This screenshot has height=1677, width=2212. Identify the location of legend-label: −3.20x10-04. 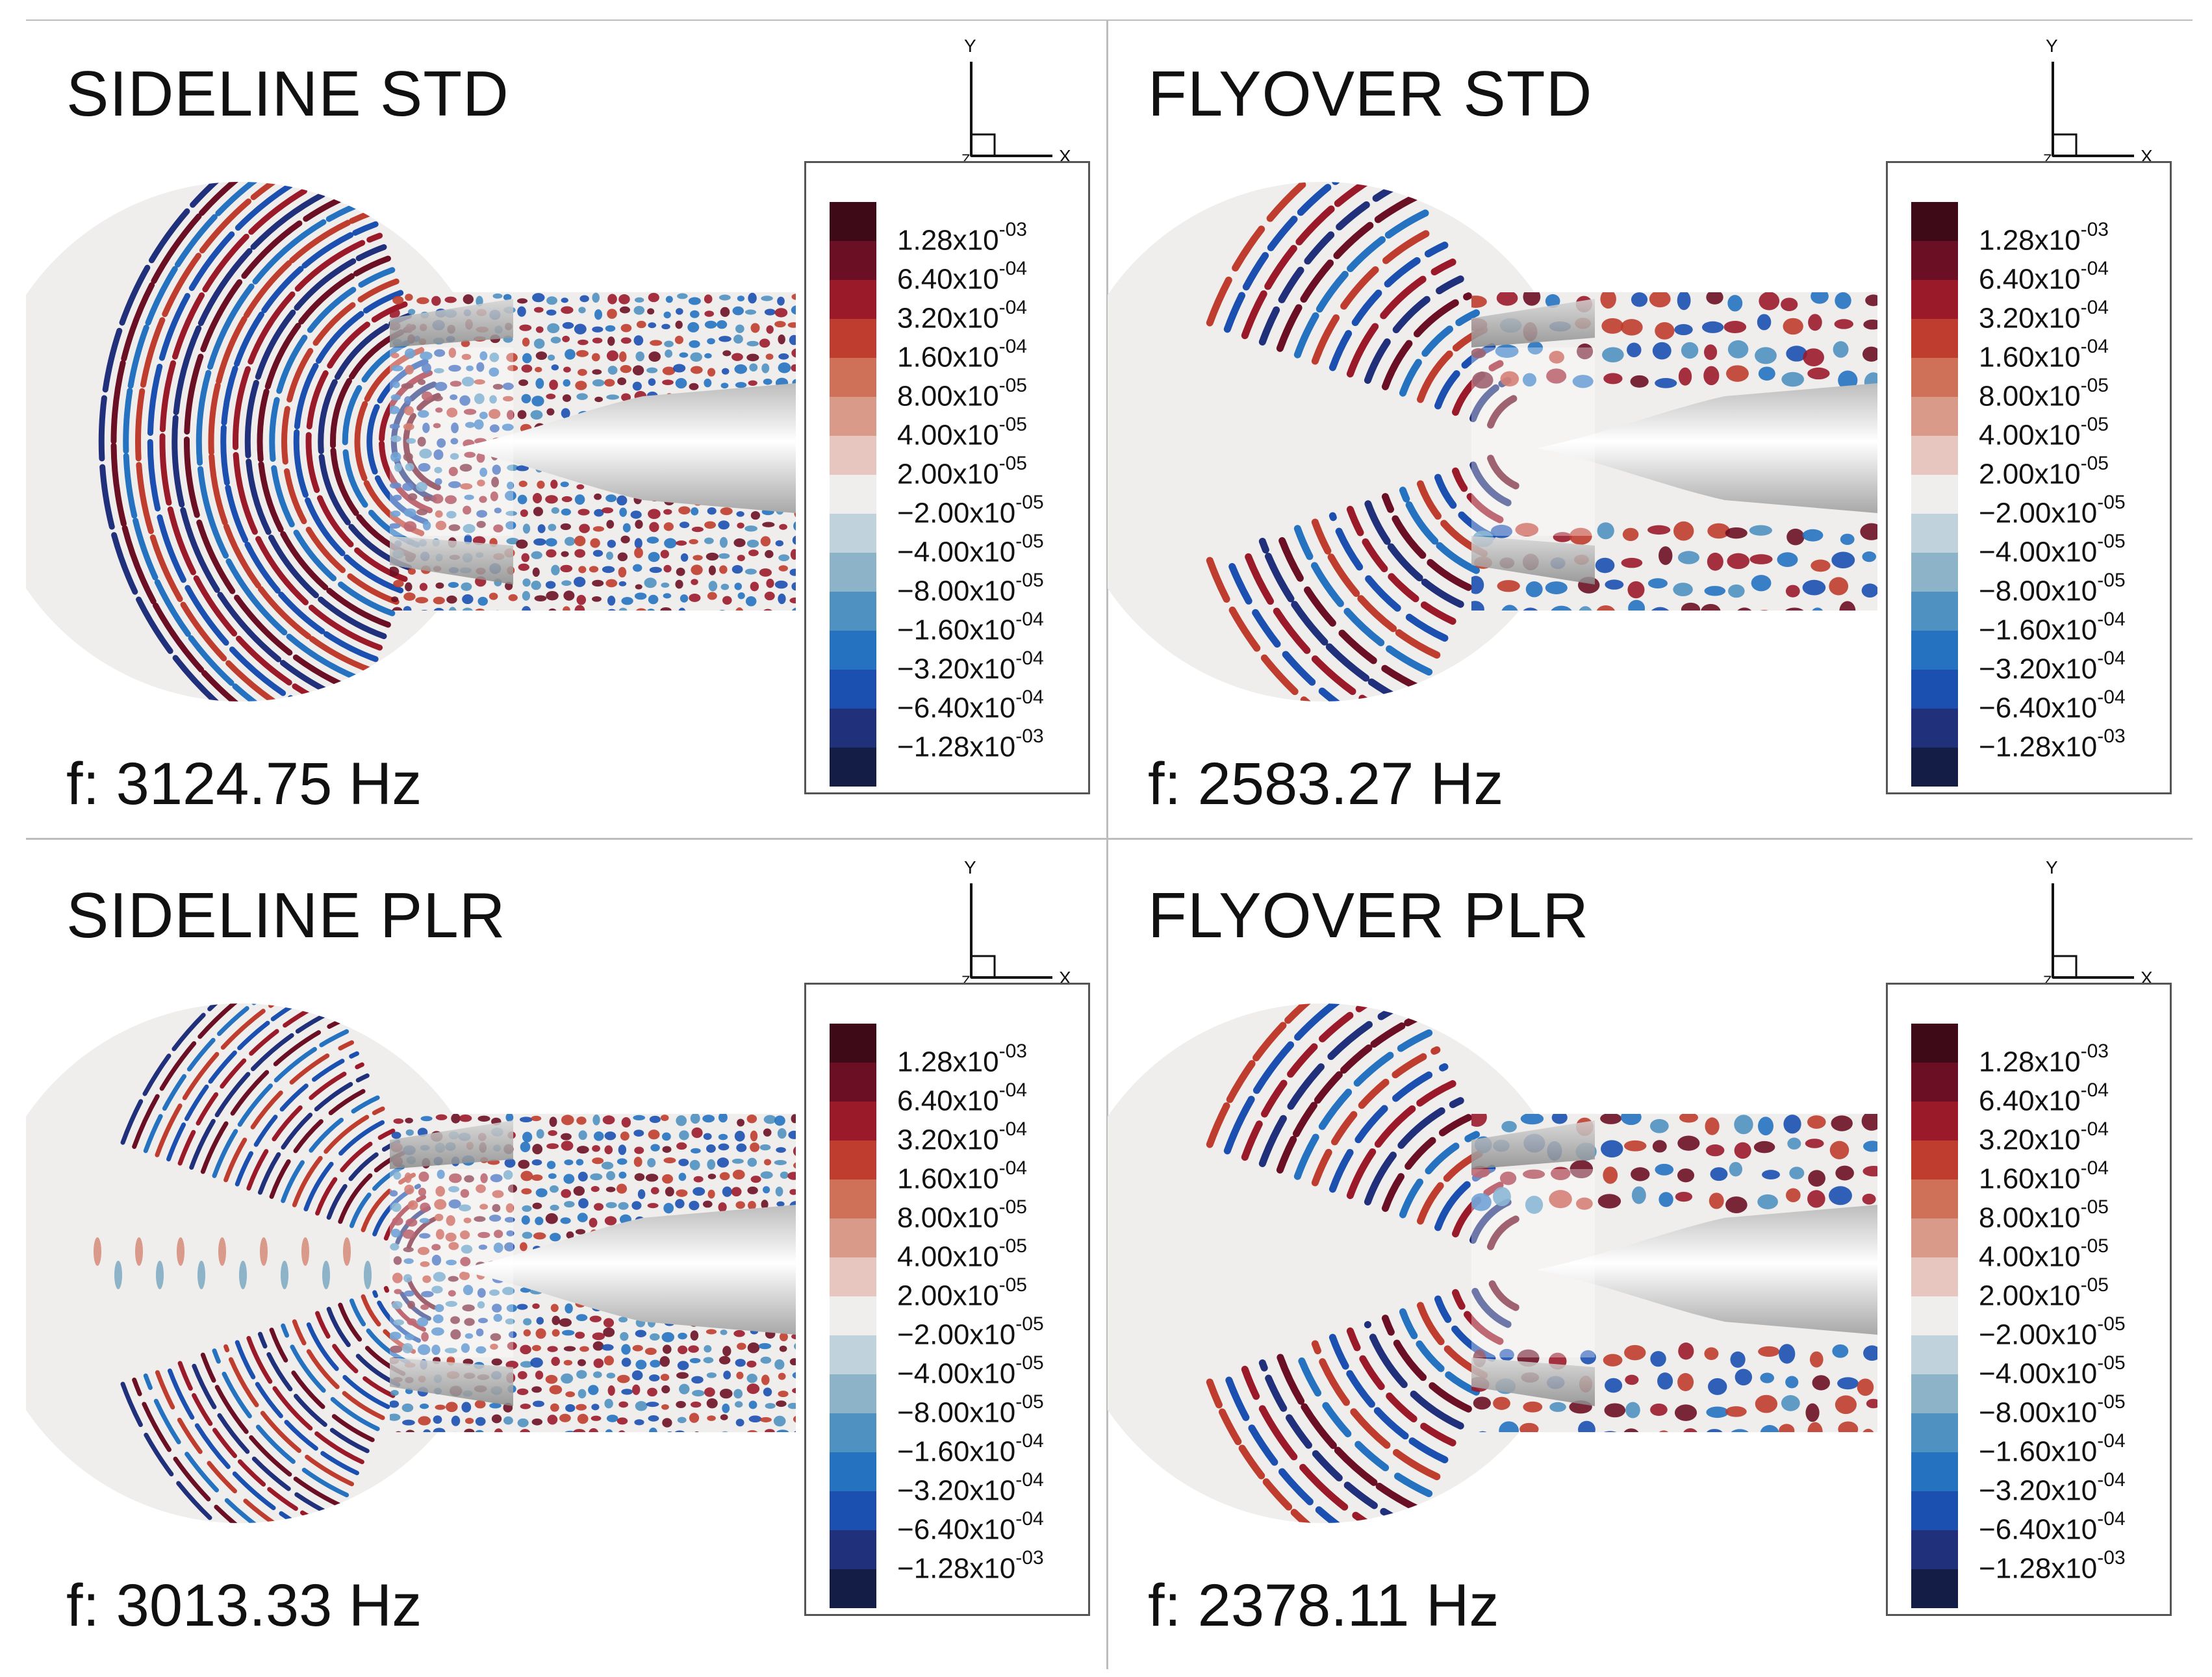
(970, 667).